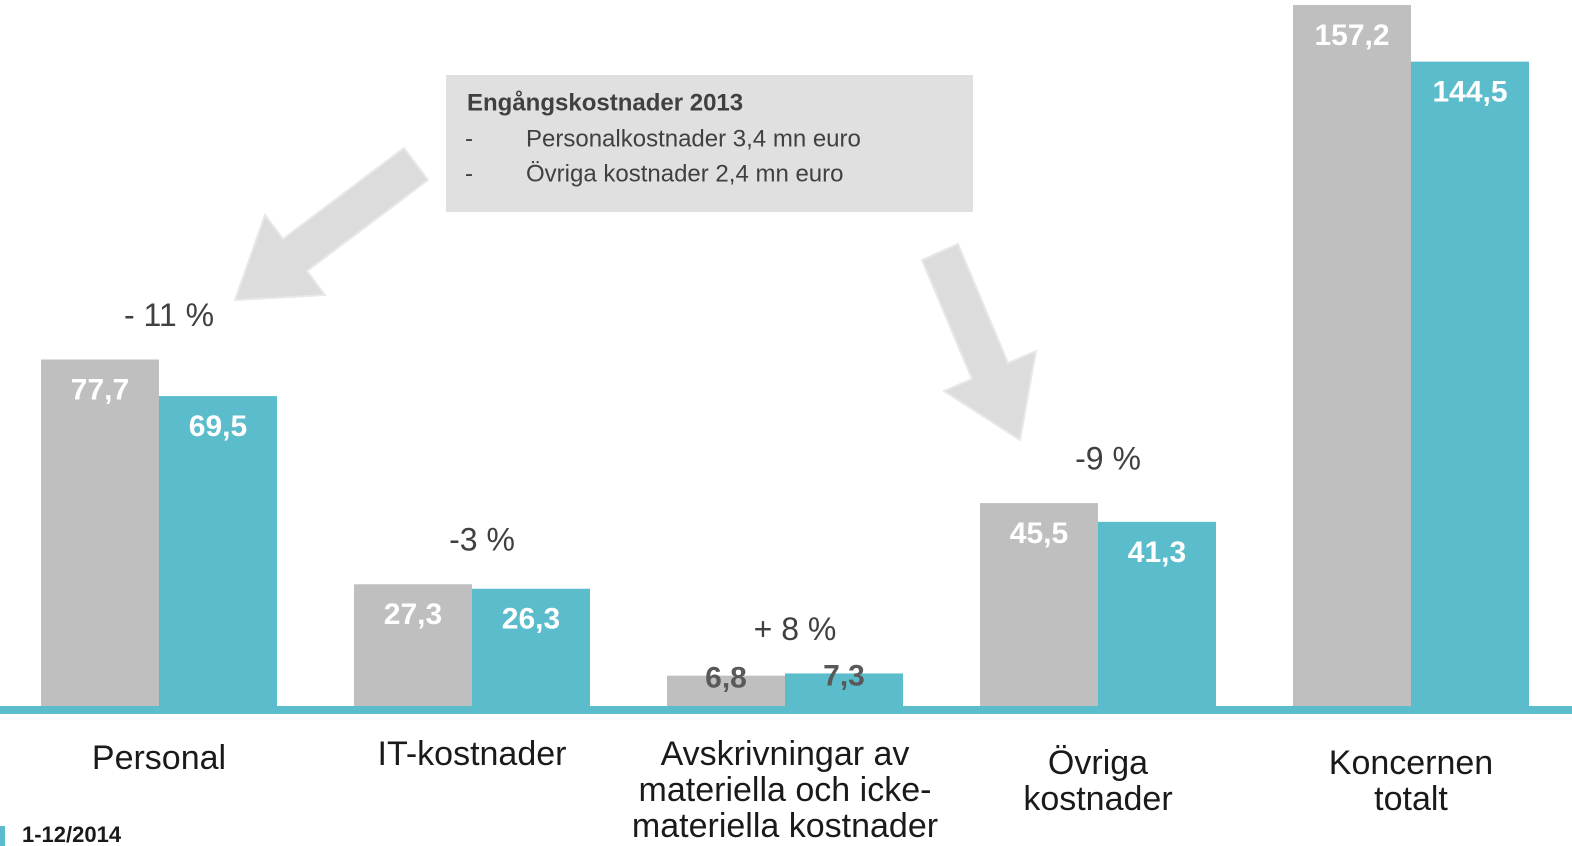 The width and height of the screenshot is (1572, 846). What do you see at coordinates (218, 426) in the screenshot?
I see `value-label: 69,5` at bounding box center [218, 426].